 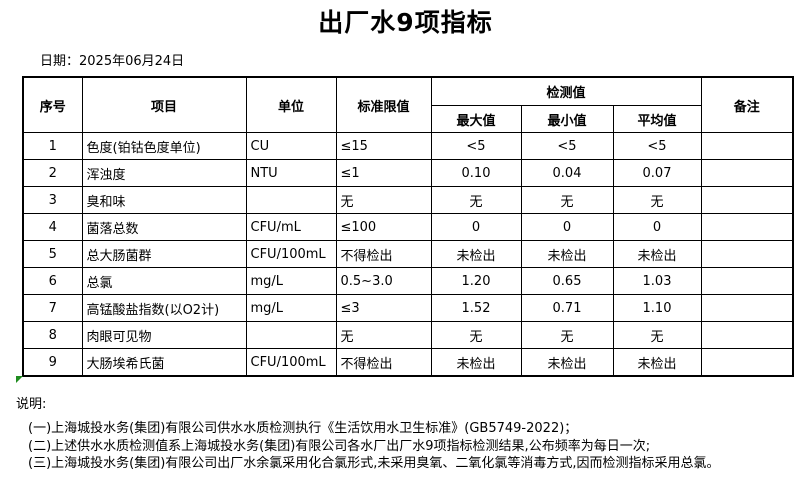 I want to click on table-row: 2 浑浊度 NTU ≤1 0.10 0.04 0.07, so click(x=408, y=173).